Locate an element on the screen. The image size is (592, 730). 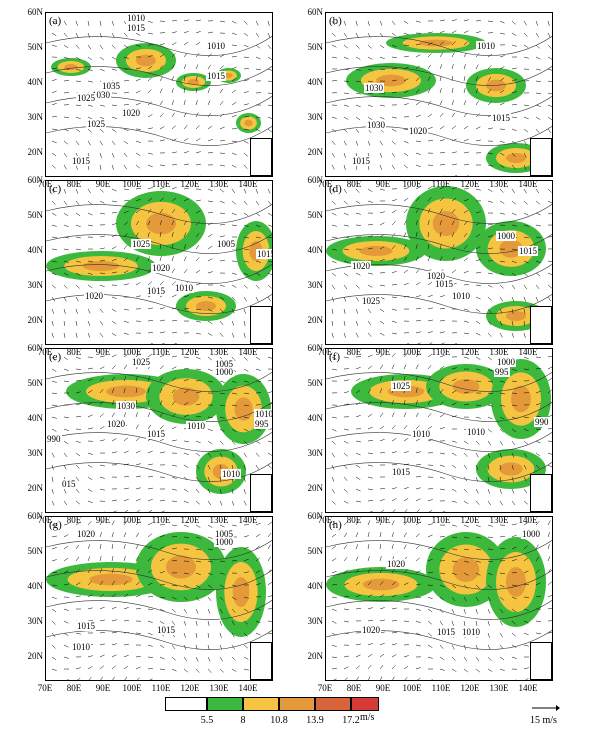
longitude-label: 90E is located at coordinates (383, 352).